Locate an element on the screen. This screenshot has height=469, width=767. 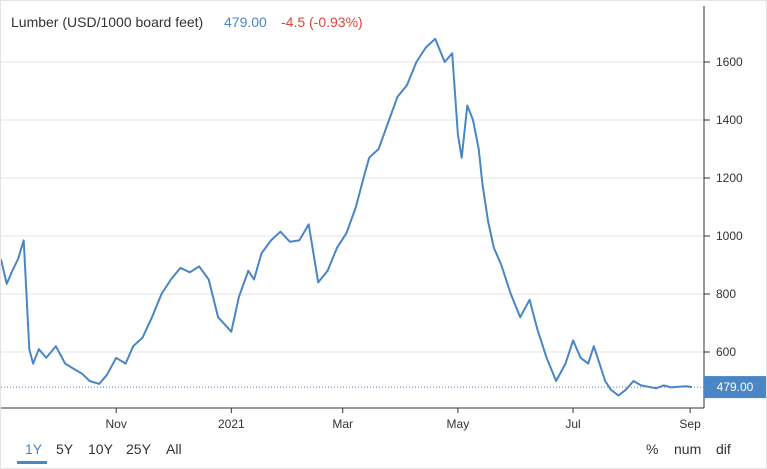
last-value-badge: 479.00 is located at coordinates (735, 387).